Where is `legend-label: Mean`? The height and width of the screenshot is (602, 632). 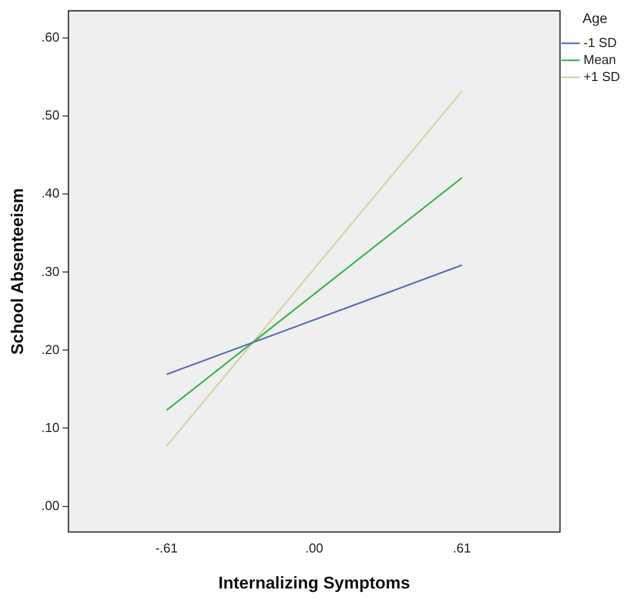 legend-label: Mean is located at coordinates (600, 59).